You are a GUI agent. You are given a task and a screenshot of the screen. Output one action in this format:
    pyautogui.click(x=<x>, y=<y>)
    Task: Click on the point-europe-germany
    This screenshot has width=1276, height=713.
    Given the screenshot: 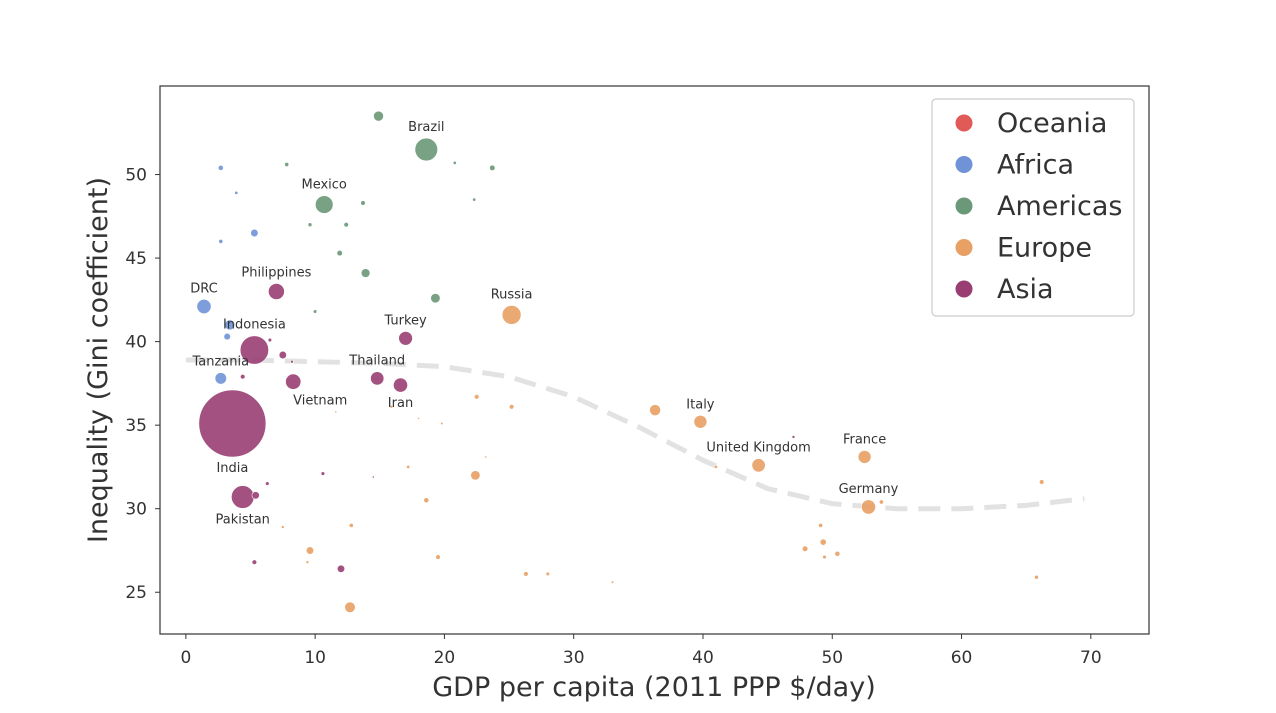 What is the action you would take?
    pyautogui.click(x=868, y=507)
    